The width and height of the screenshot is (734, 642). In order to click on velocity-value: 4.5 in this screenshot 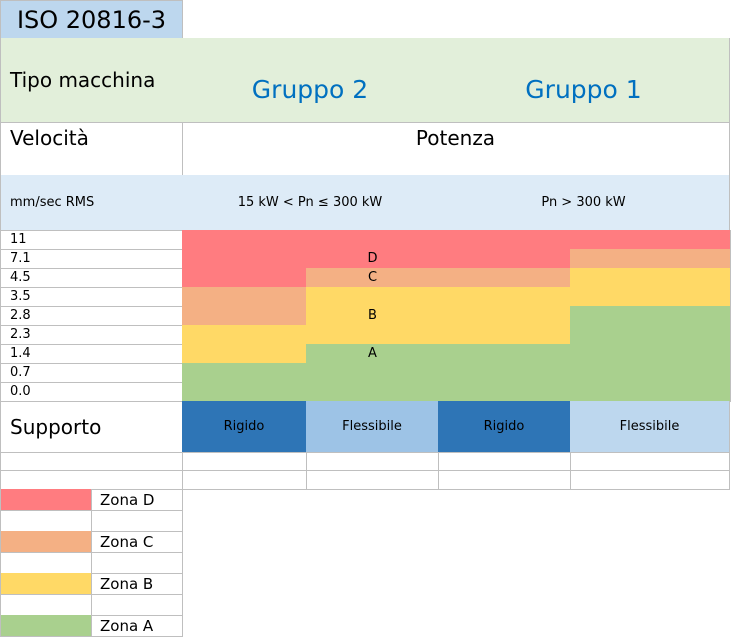, I will do `click(91, 278)`.